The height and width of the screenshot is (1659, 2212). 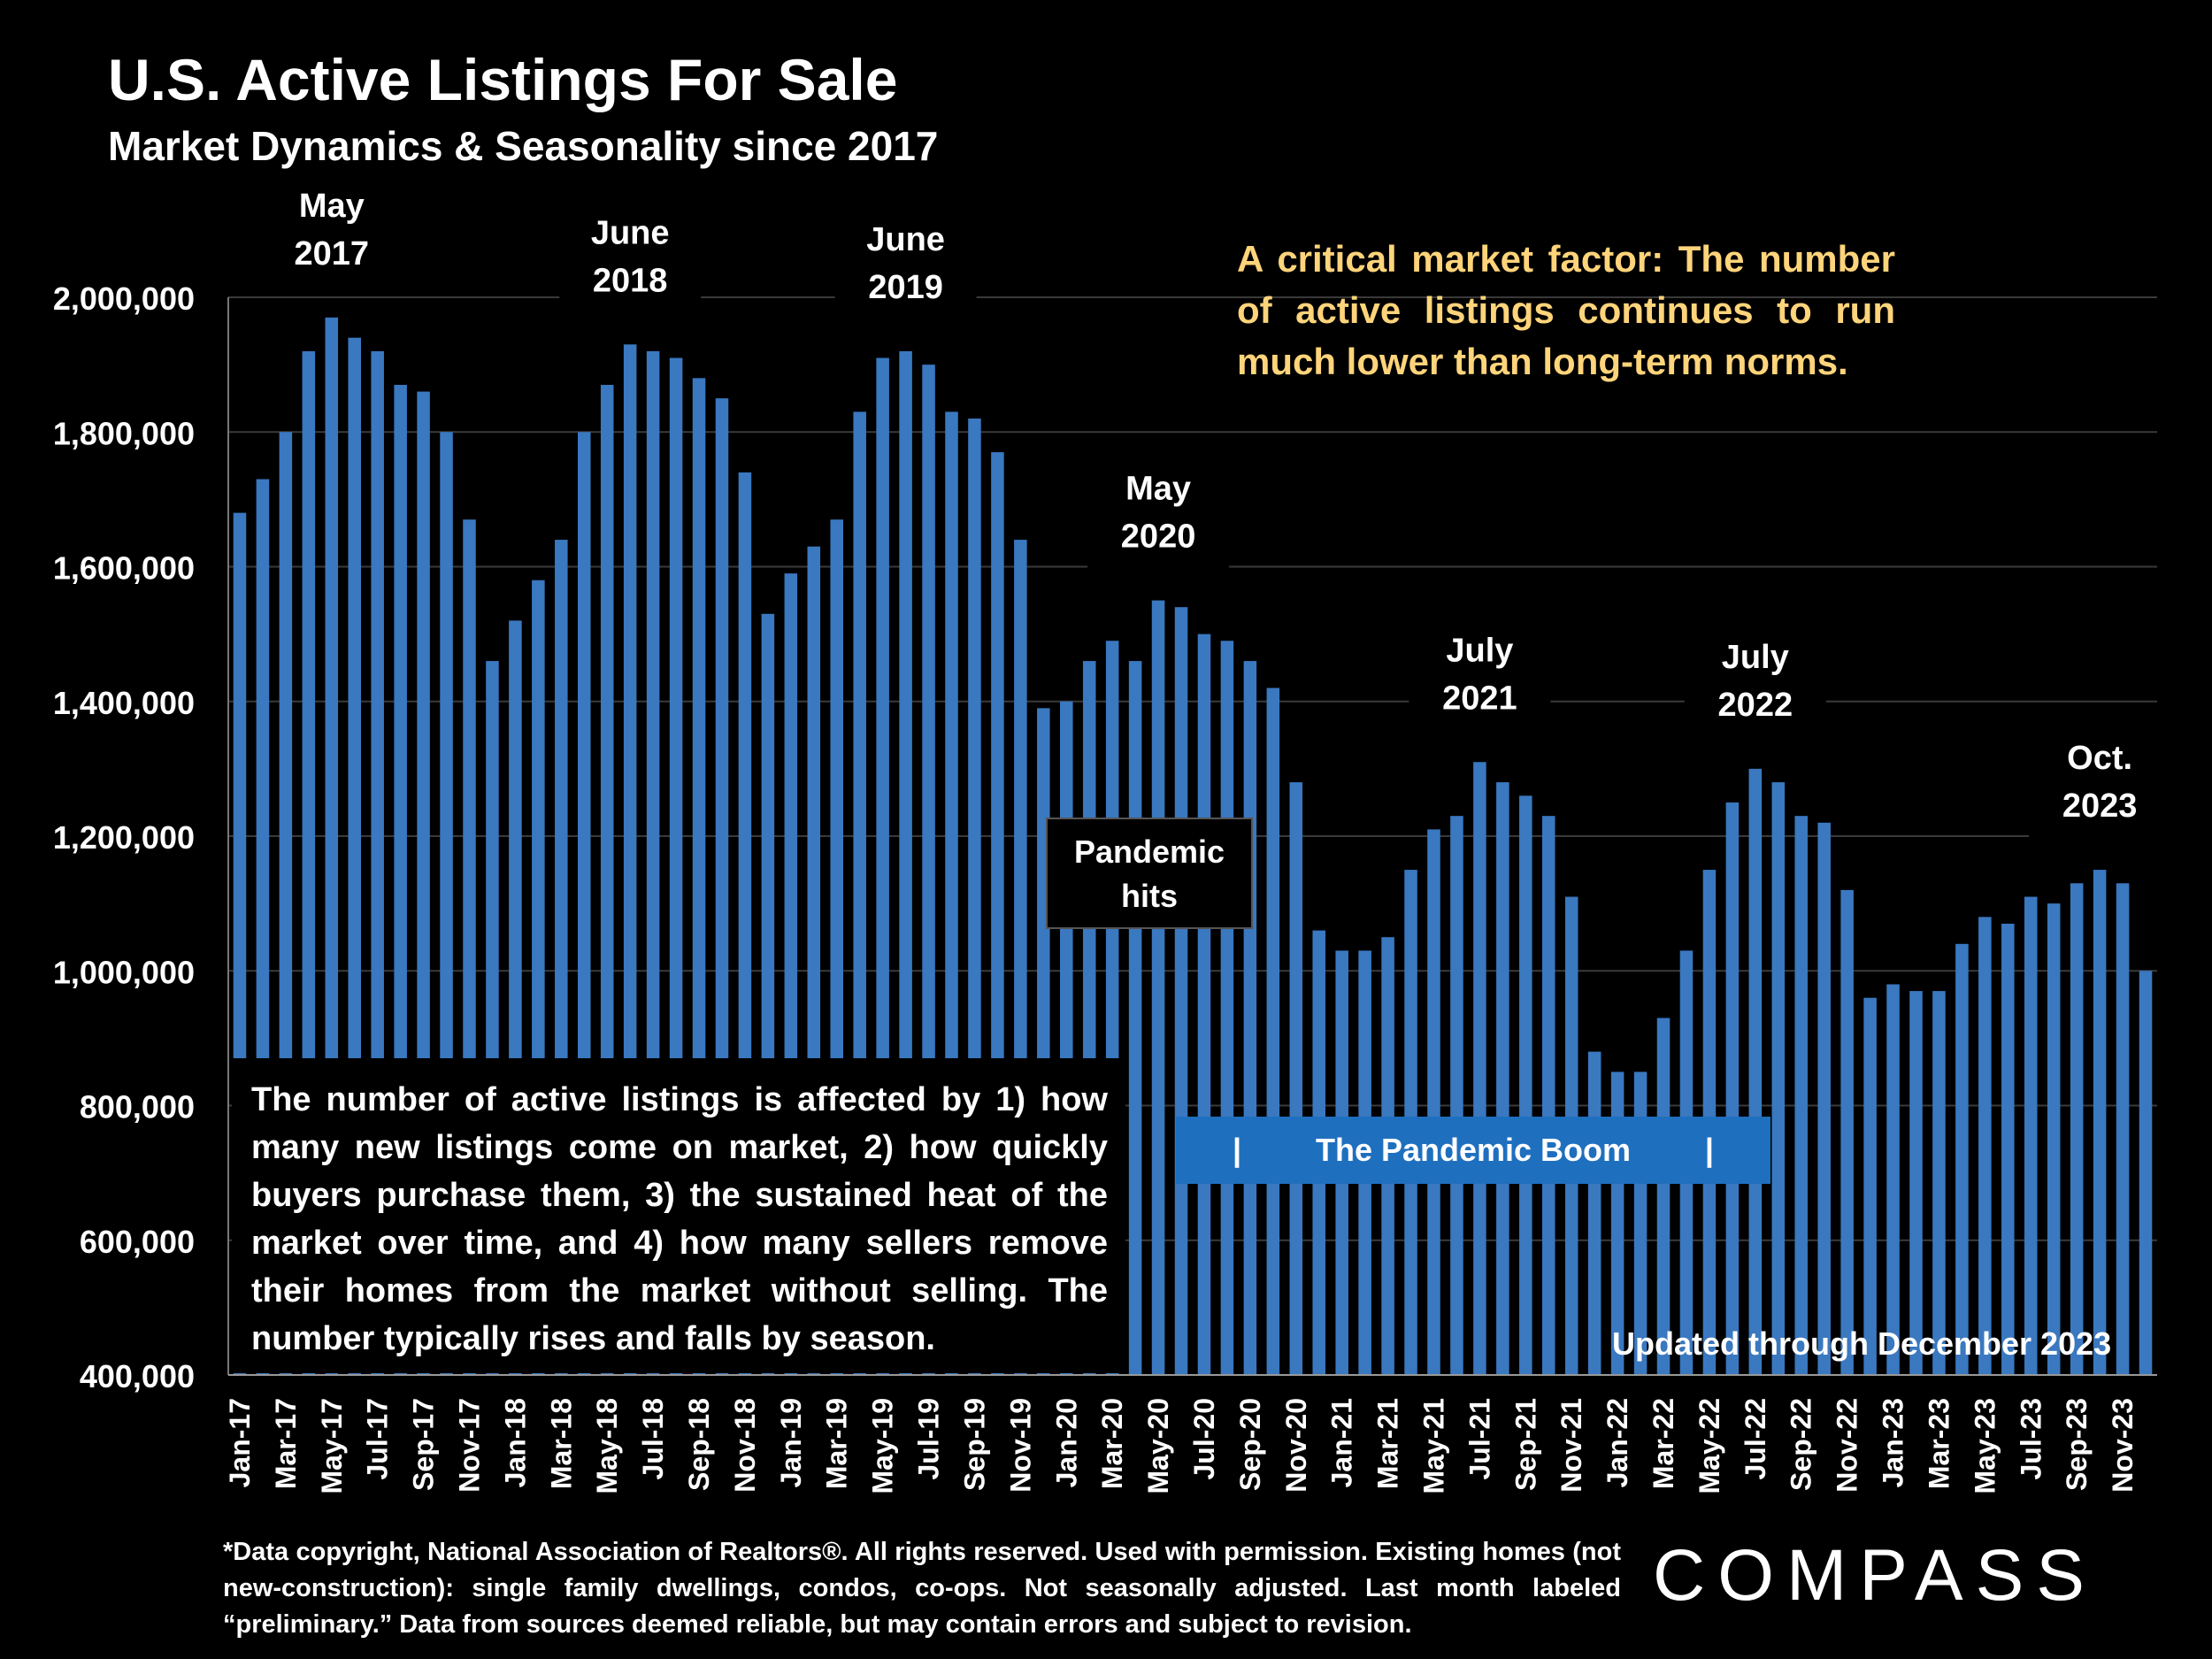 I want to click on x-tick-label: Jul-23, so click(x=2031, y=1439).